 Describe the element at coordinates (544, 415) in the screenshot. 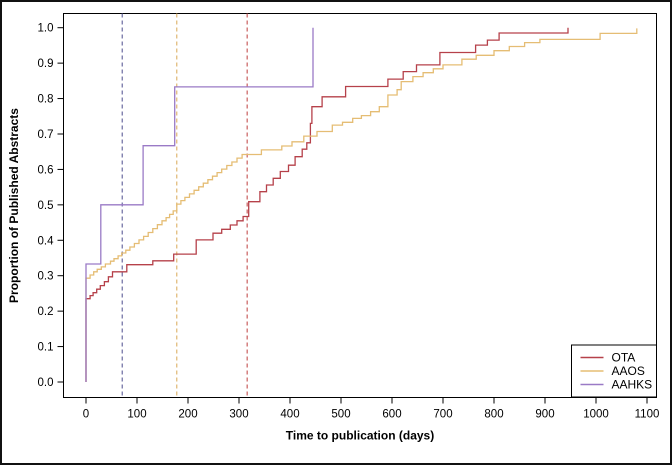

I see `x-axis-tick-label: 900` at that location.